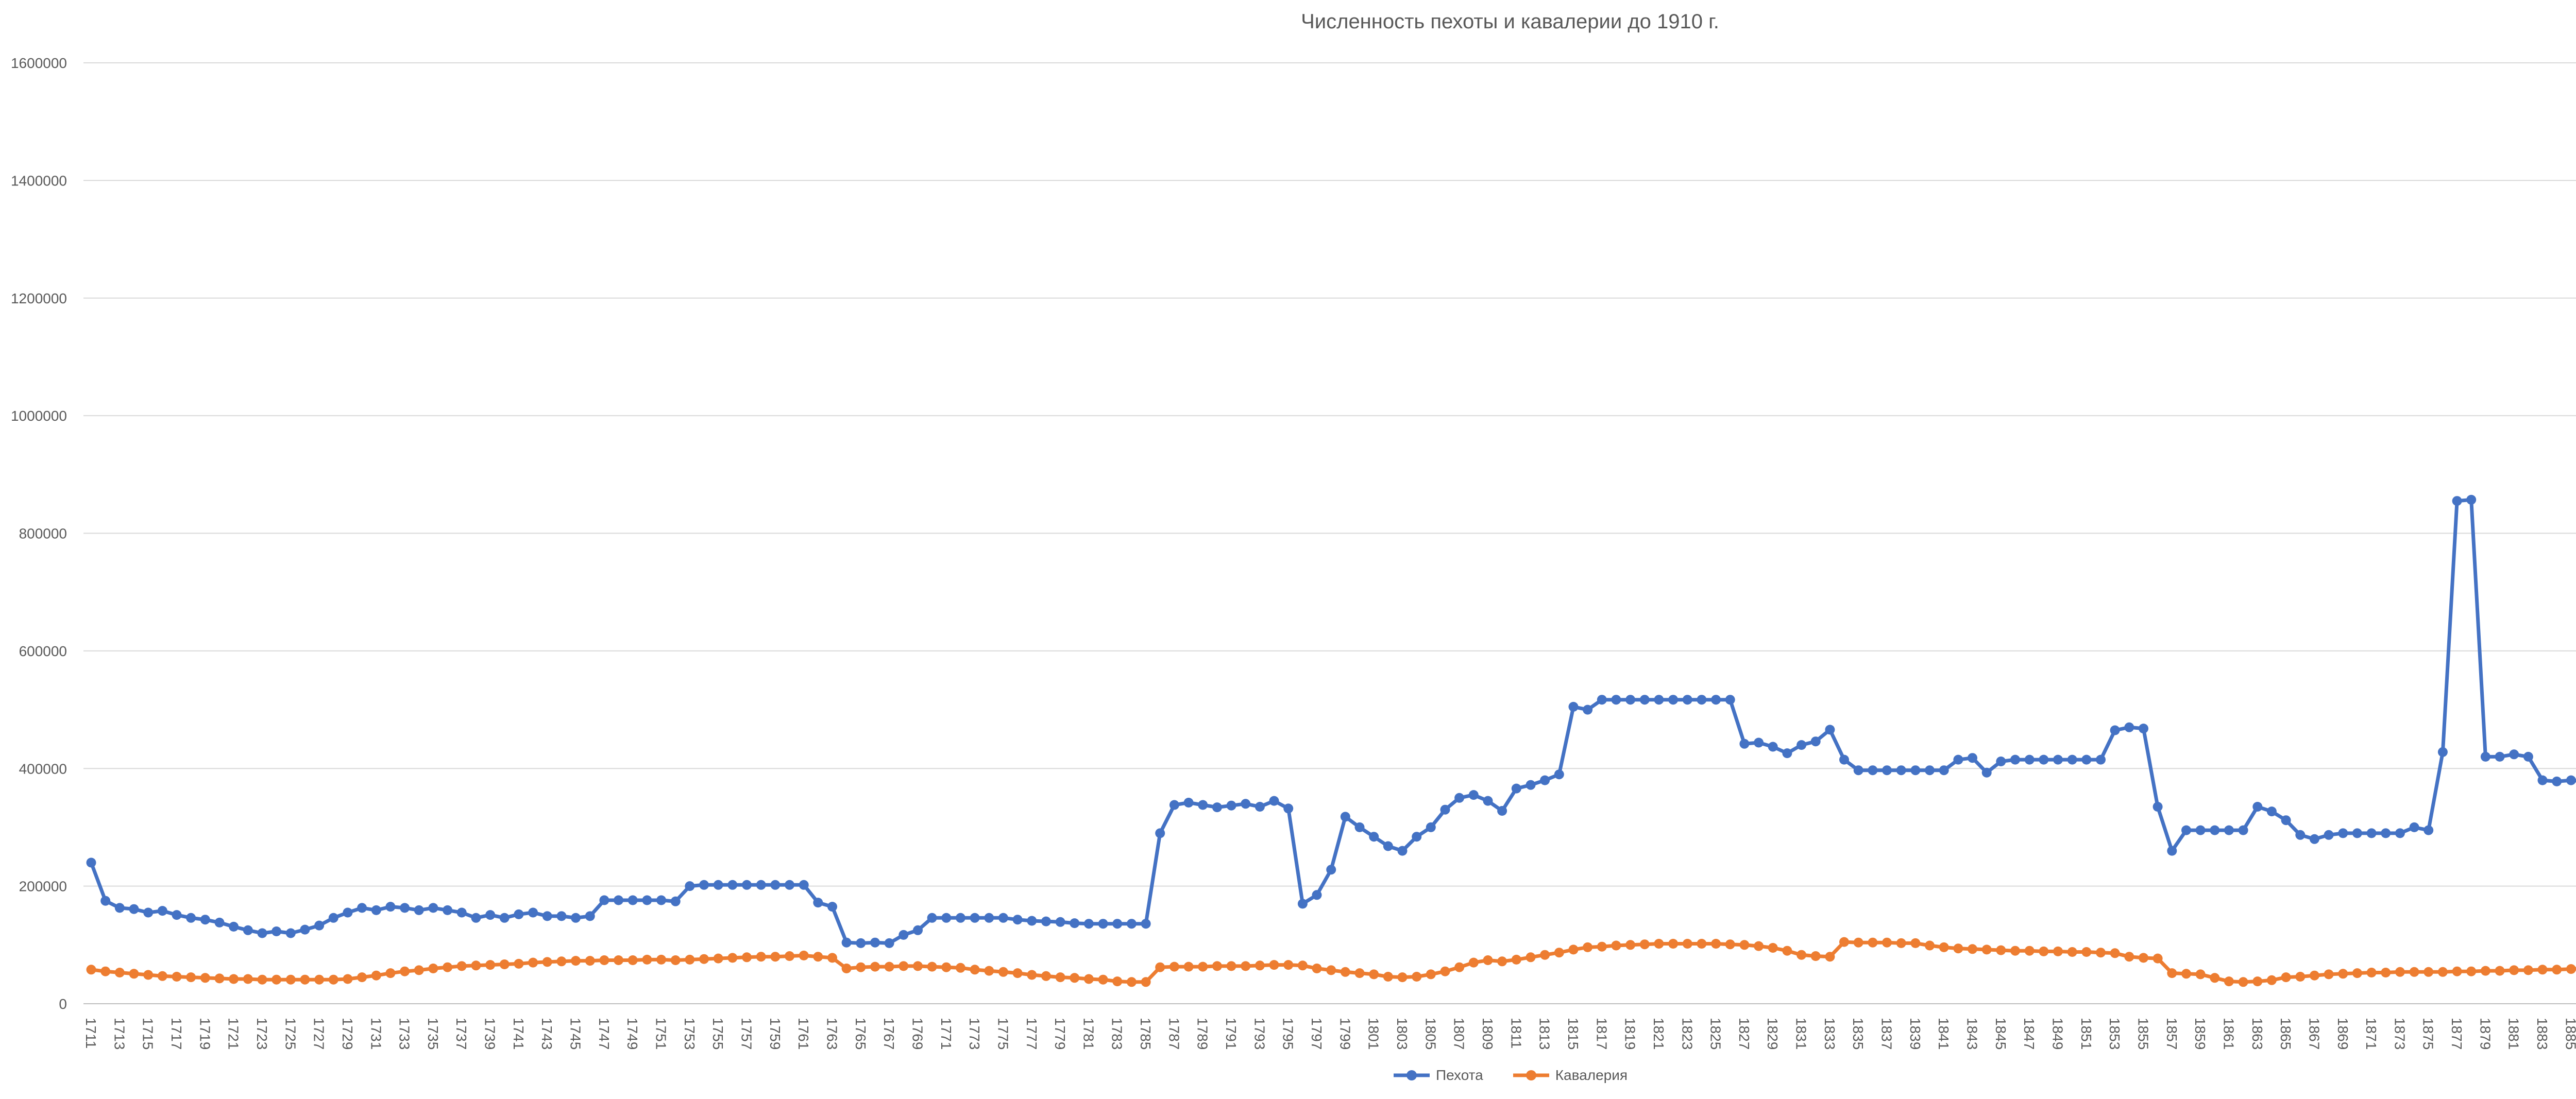 This screenshot has height=1099, width=2576. Describe the element at coordinates (2457, 1034) in the screenshot. I see `svg-text: 1877` at that location.